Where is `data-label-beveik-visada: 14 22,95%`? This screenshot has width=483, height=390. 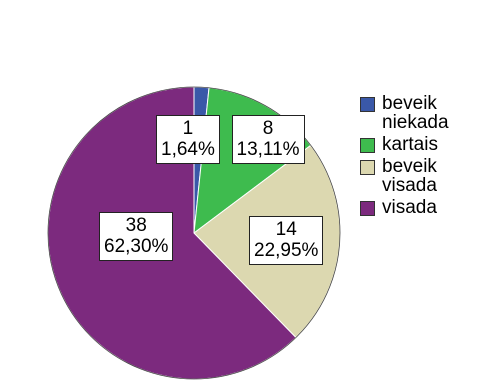 data-label-beveik-visada: 14 22,95% is located at coordinates (286, 240).